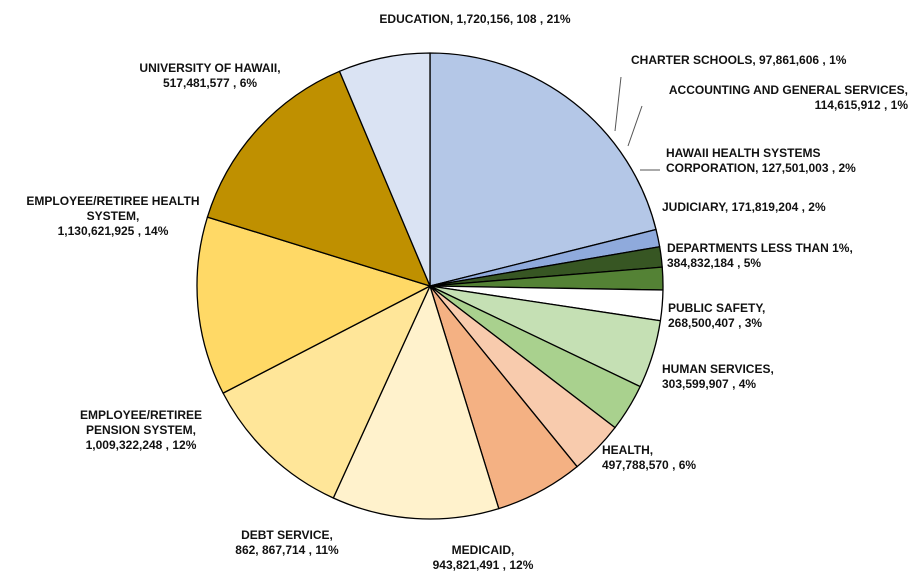 This screenshot has height=576, width=910. I want to click on data-label-line: SYSTEM,, so click(113, 216).